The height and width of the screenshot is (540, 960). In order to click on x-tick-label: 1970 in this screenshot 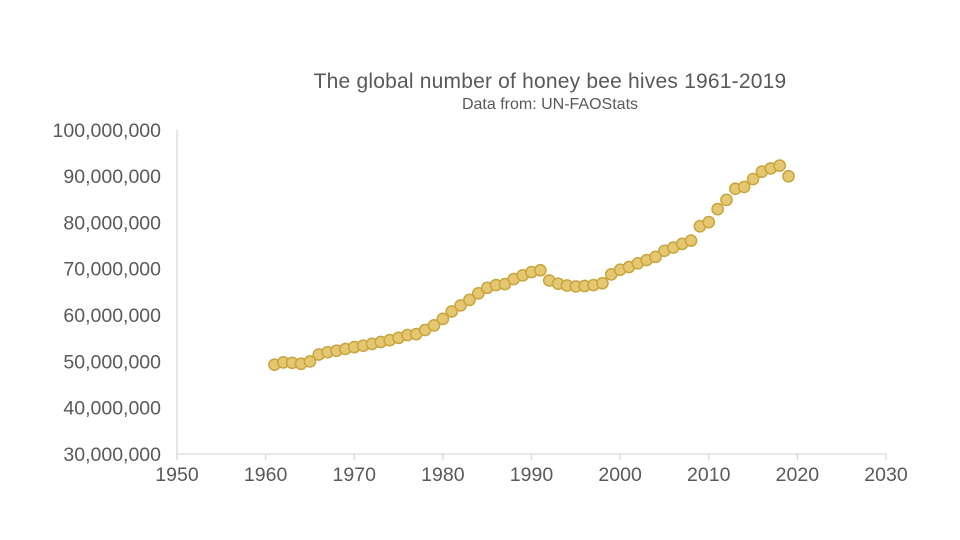, I will do `click(355, 475)`.